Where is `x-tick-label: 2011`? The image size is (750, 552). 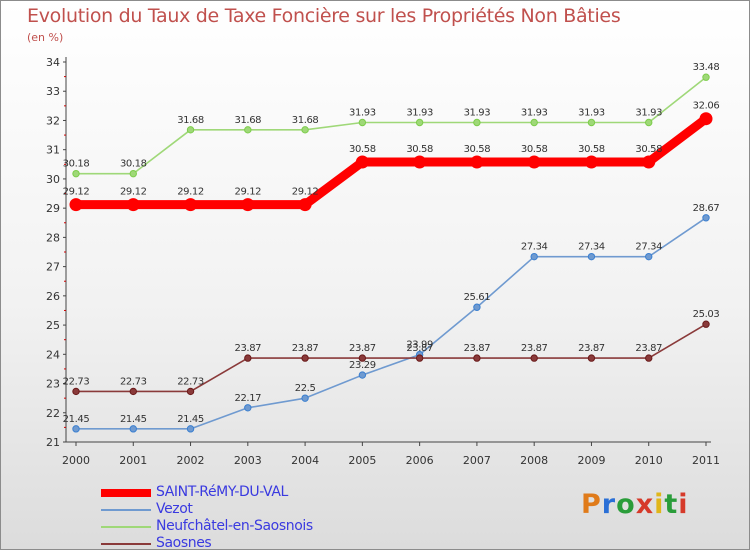 x-tick-label: 2011 is located at coordinates (706, 460).